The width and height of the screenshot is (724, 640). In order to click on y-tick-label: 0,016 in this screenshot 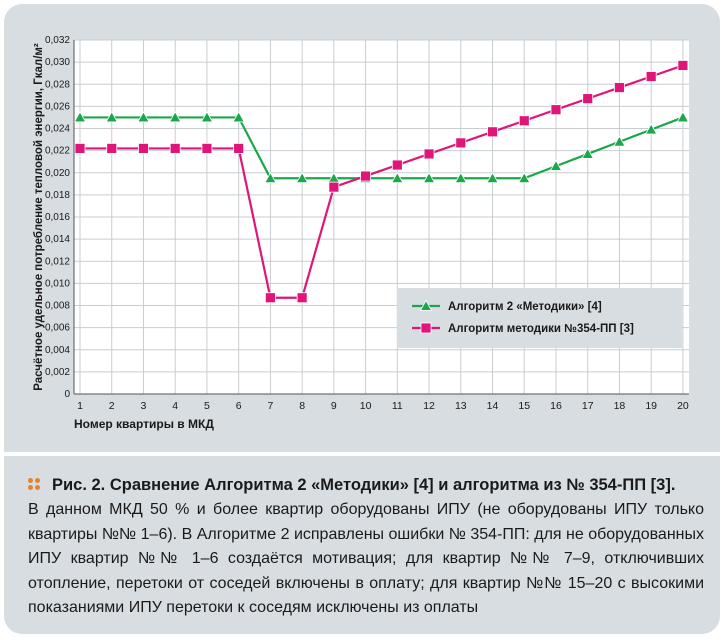, I will do `click(57, 217)`.